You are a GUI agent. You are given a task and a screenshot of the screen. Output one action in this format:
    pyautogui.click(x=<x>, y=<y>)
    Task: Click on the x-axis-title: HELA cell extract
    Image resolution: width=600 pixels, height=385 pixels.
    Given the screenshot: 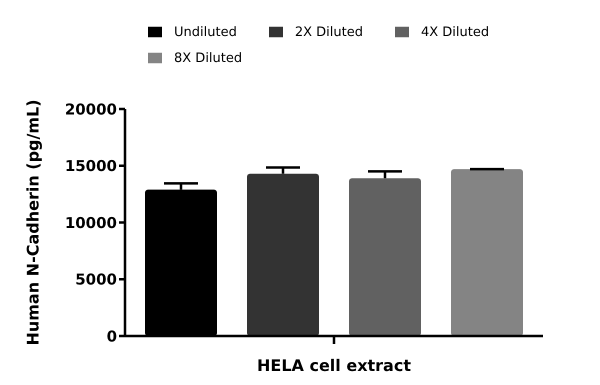 What is the action you would take?
    pyautogui.click(x=334, y=365)
    